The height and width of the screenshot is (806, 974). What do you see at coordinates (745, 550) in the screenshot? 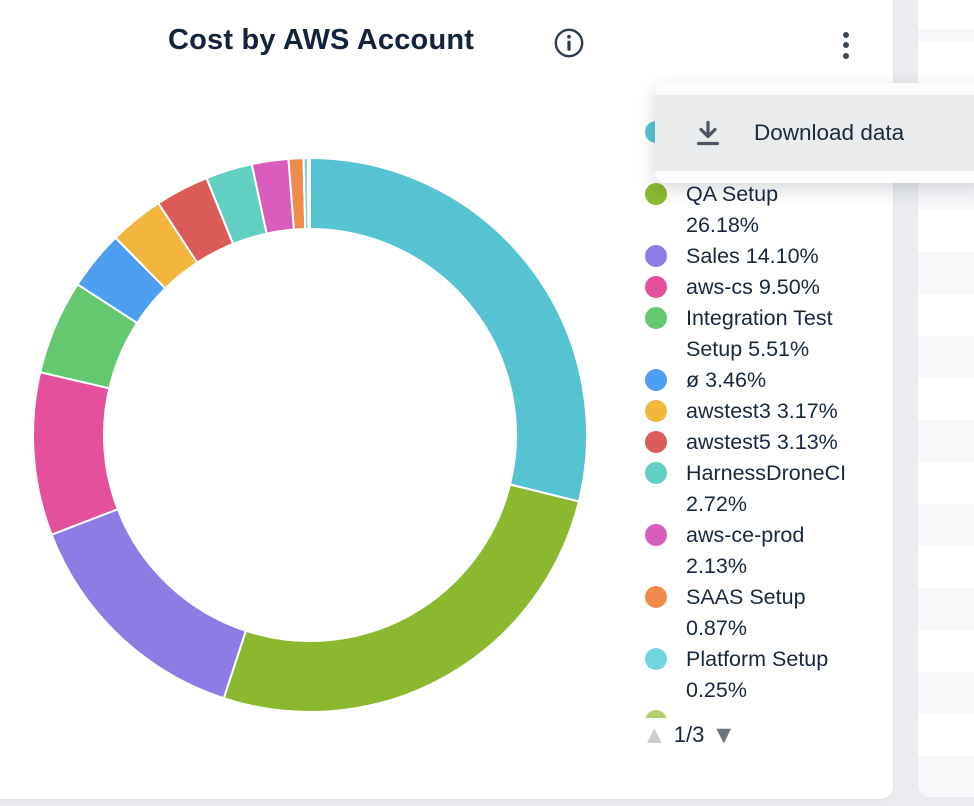
I see `legend-item-label: aws-ce-prod 2.13%` at bounding box center [745, 550].